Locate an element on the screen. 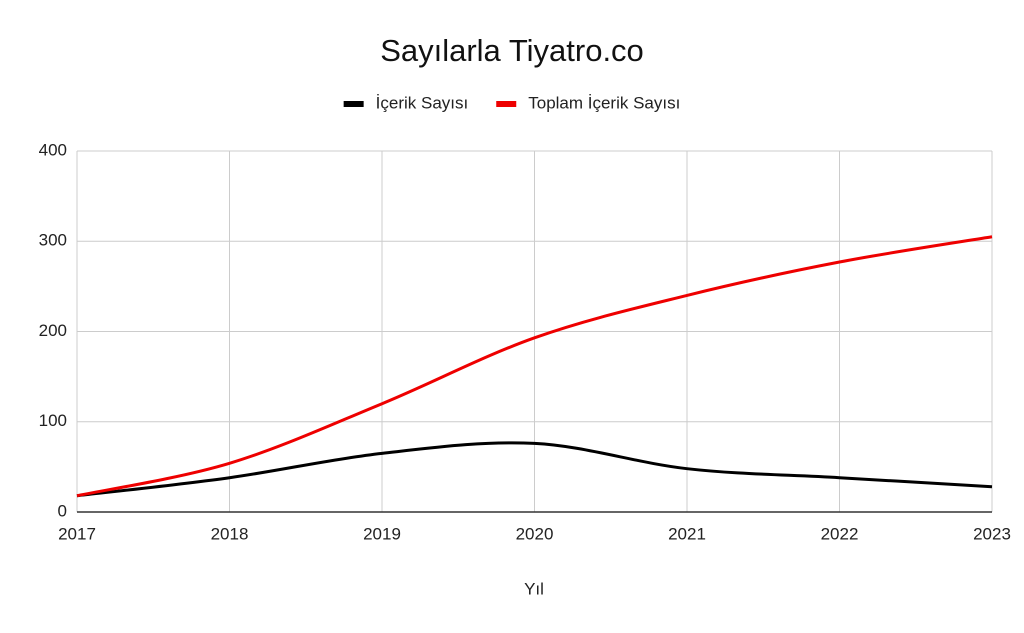 The image size is (1024, 633). y-tick-label: 300 is located at coordinates (53, 240).